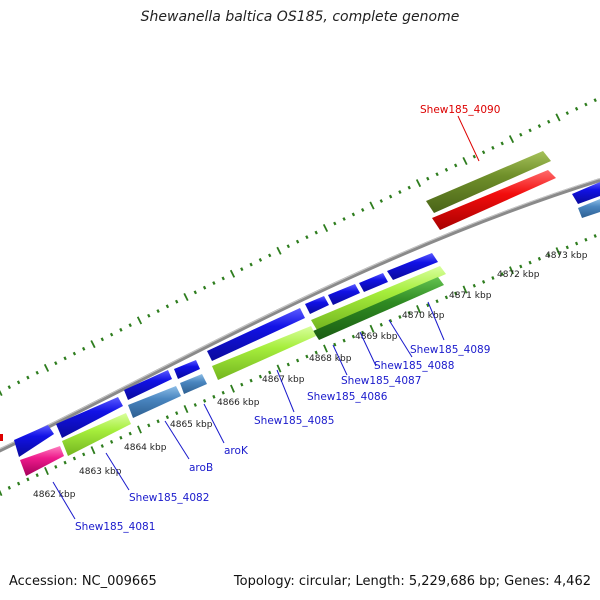  I want to click on gene-label-shew185-4085: Shew185_4085, so click(294, 421).